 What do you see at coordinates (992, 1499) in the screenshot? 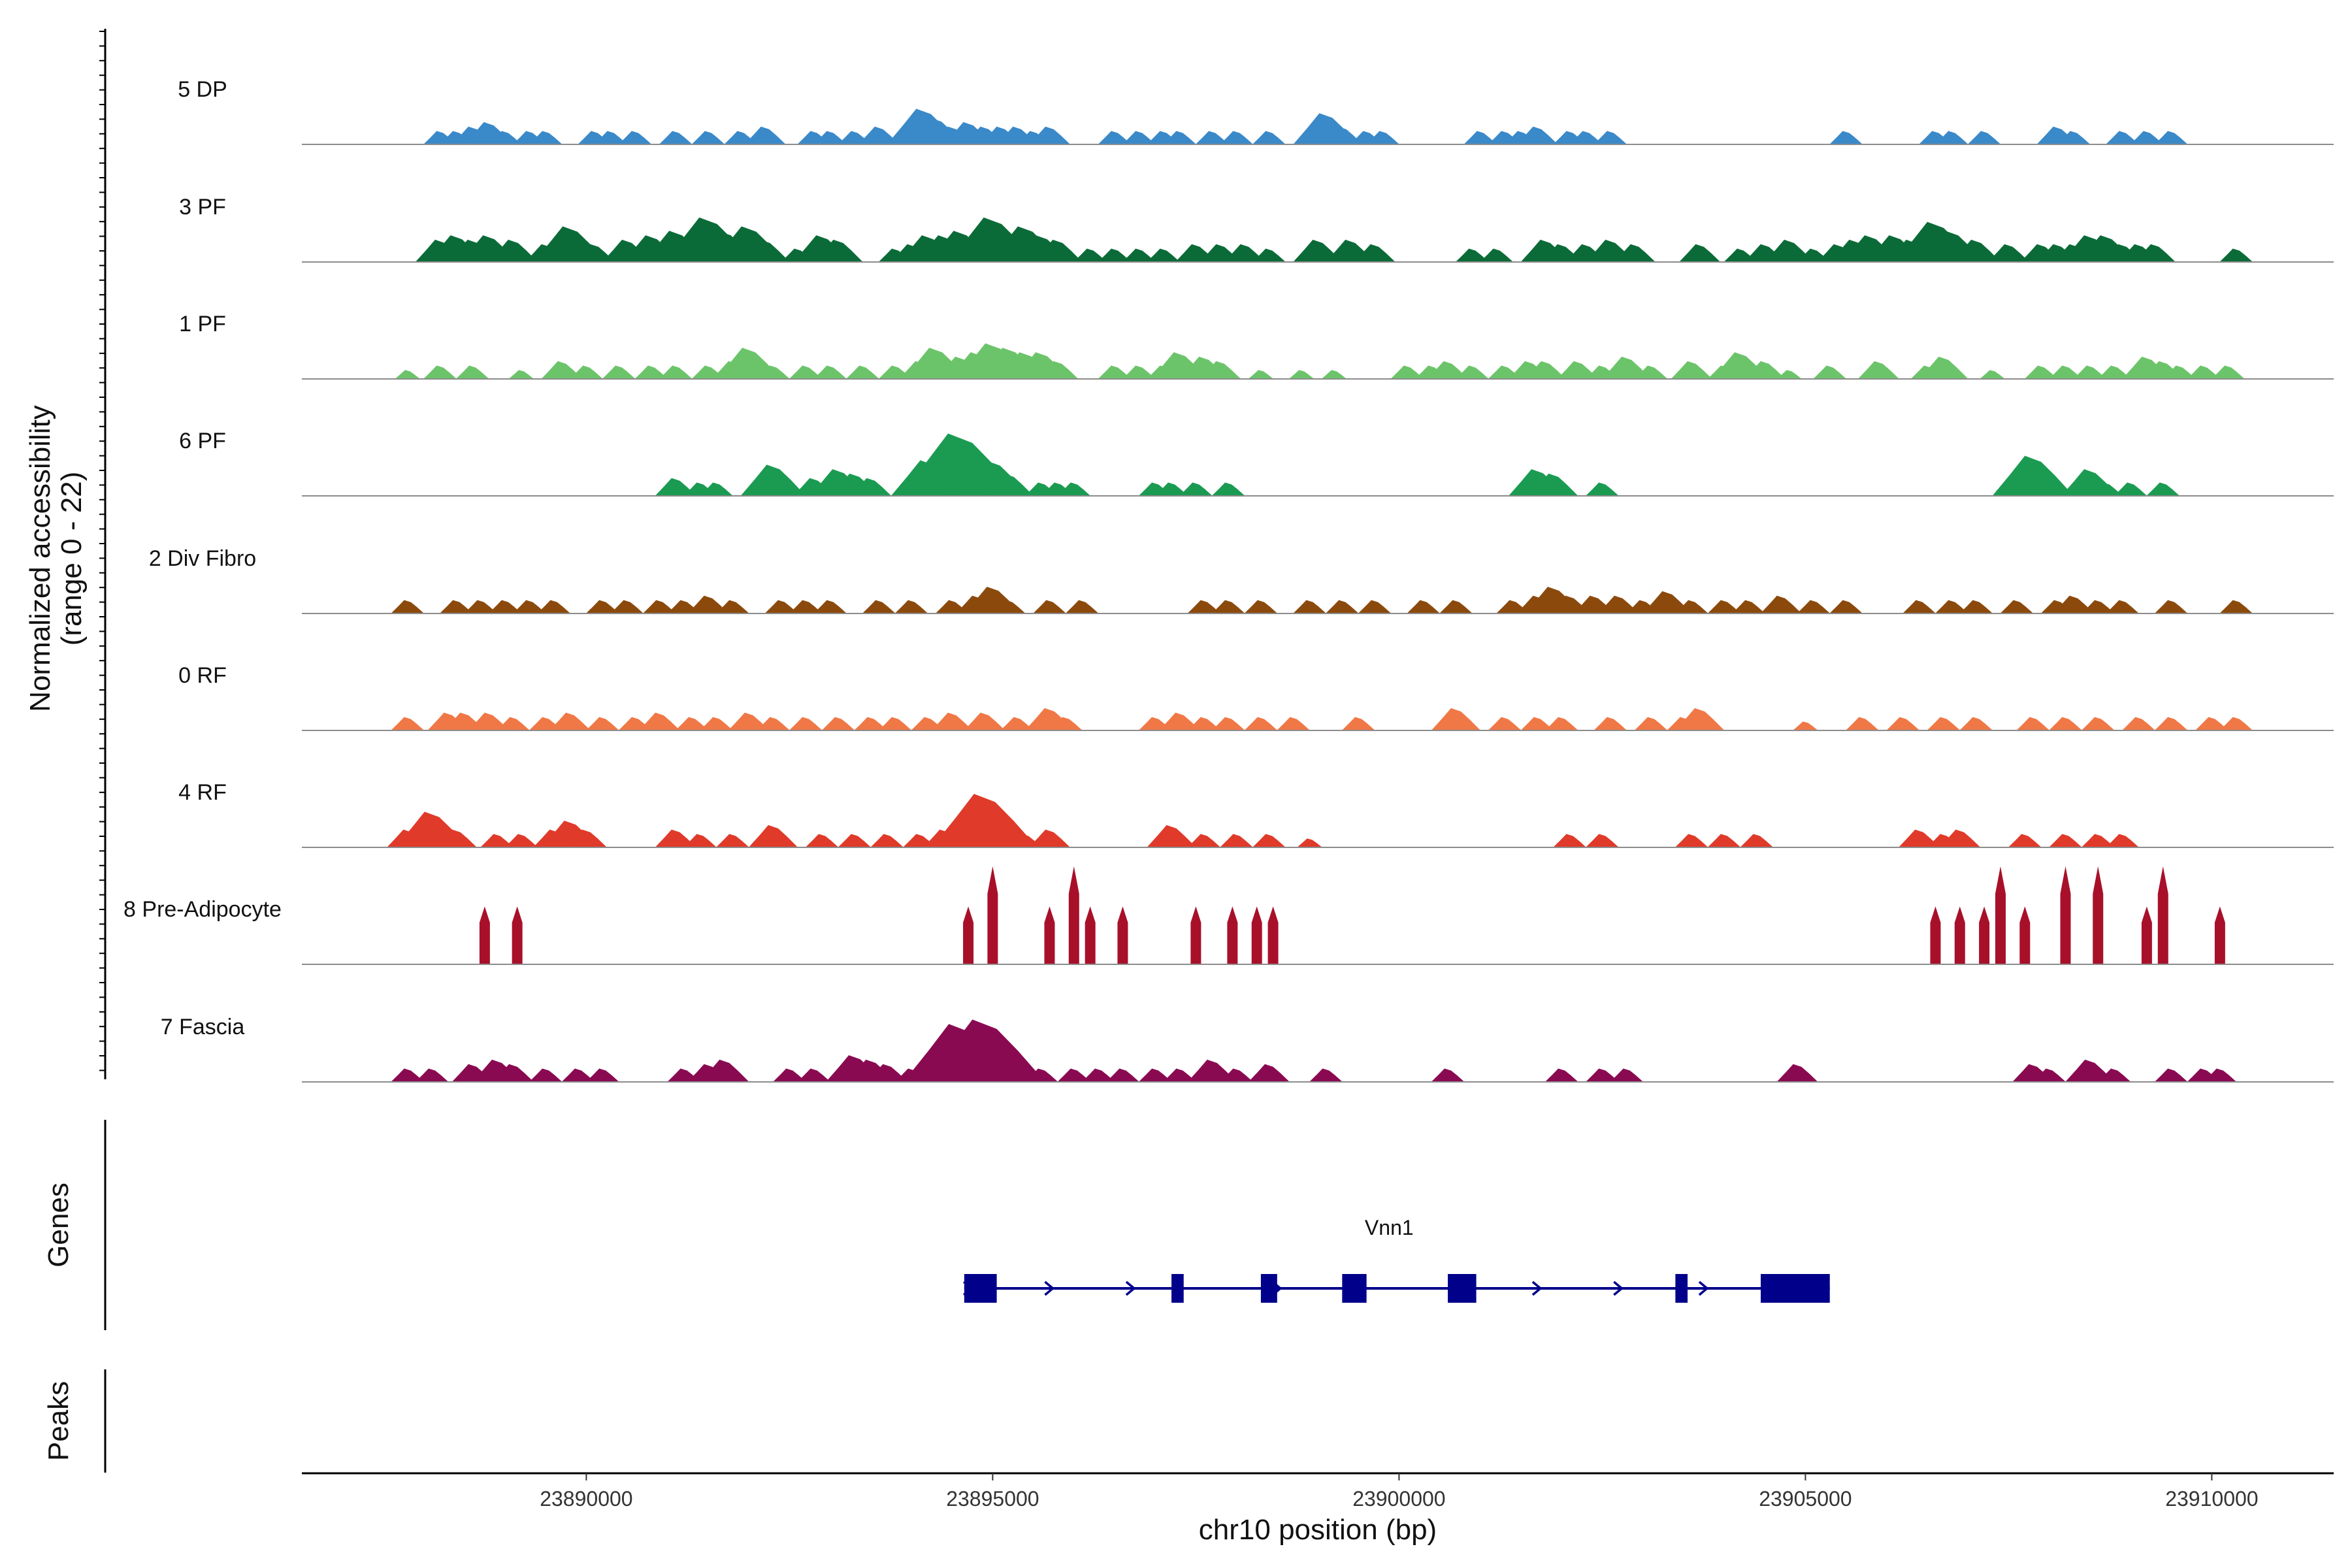
I see `x-tick-label: 23895000` at bounding box center [992, 1499].